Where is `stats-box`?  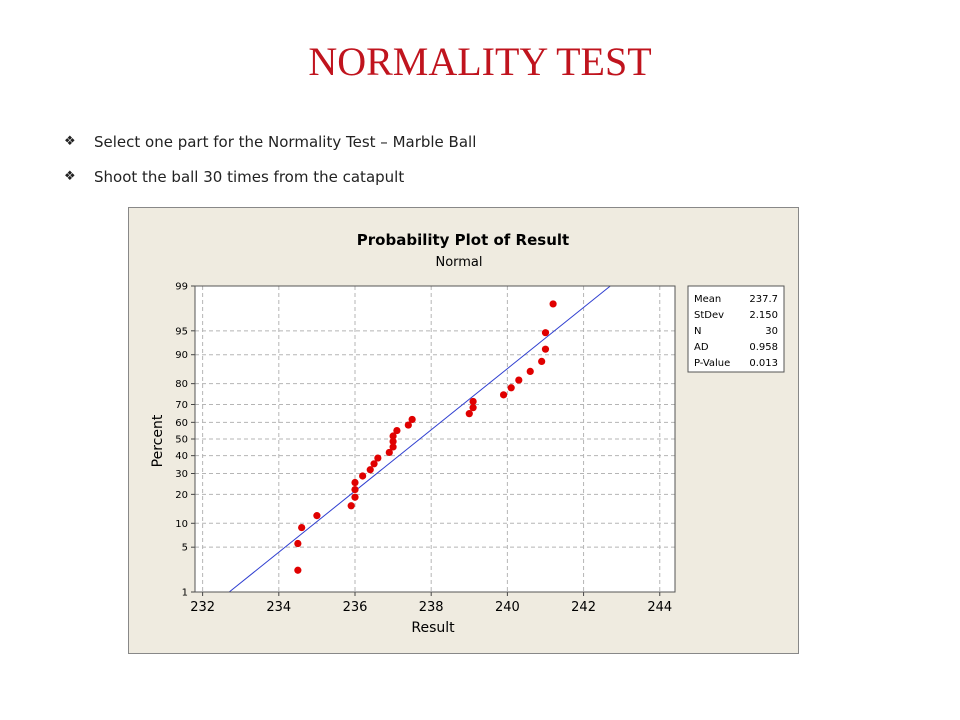 stats-box is located at coordinates (736, 329).